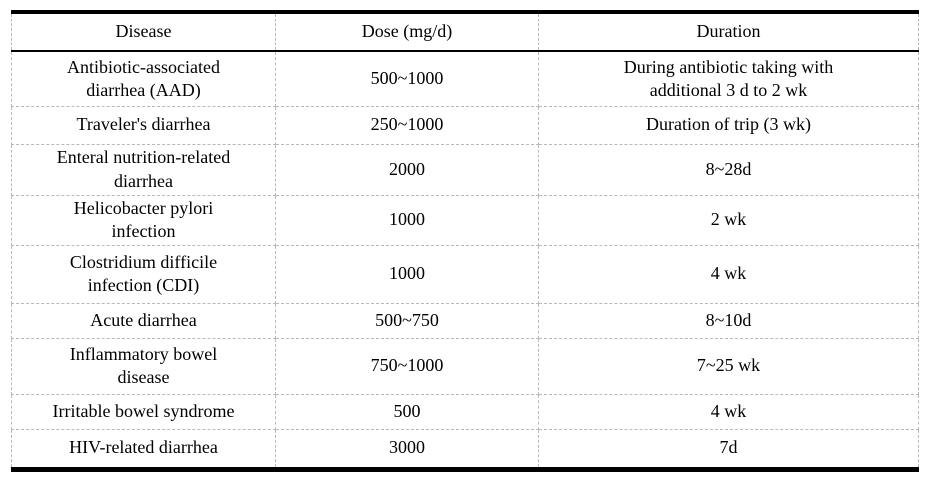  Describe the element at coordinates (143, 320) in the screenshot. I see `disease-cell: Acute diarrhea` at that location.